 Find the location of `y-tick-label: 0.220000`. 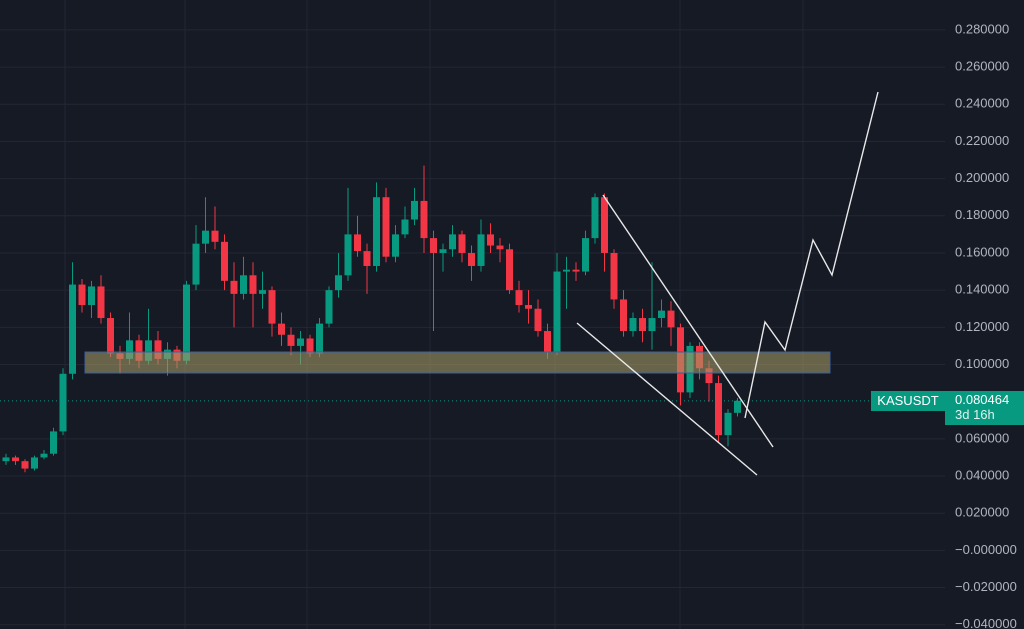

y-tick-label: 0.220000 is located at coordinates (982, 140).